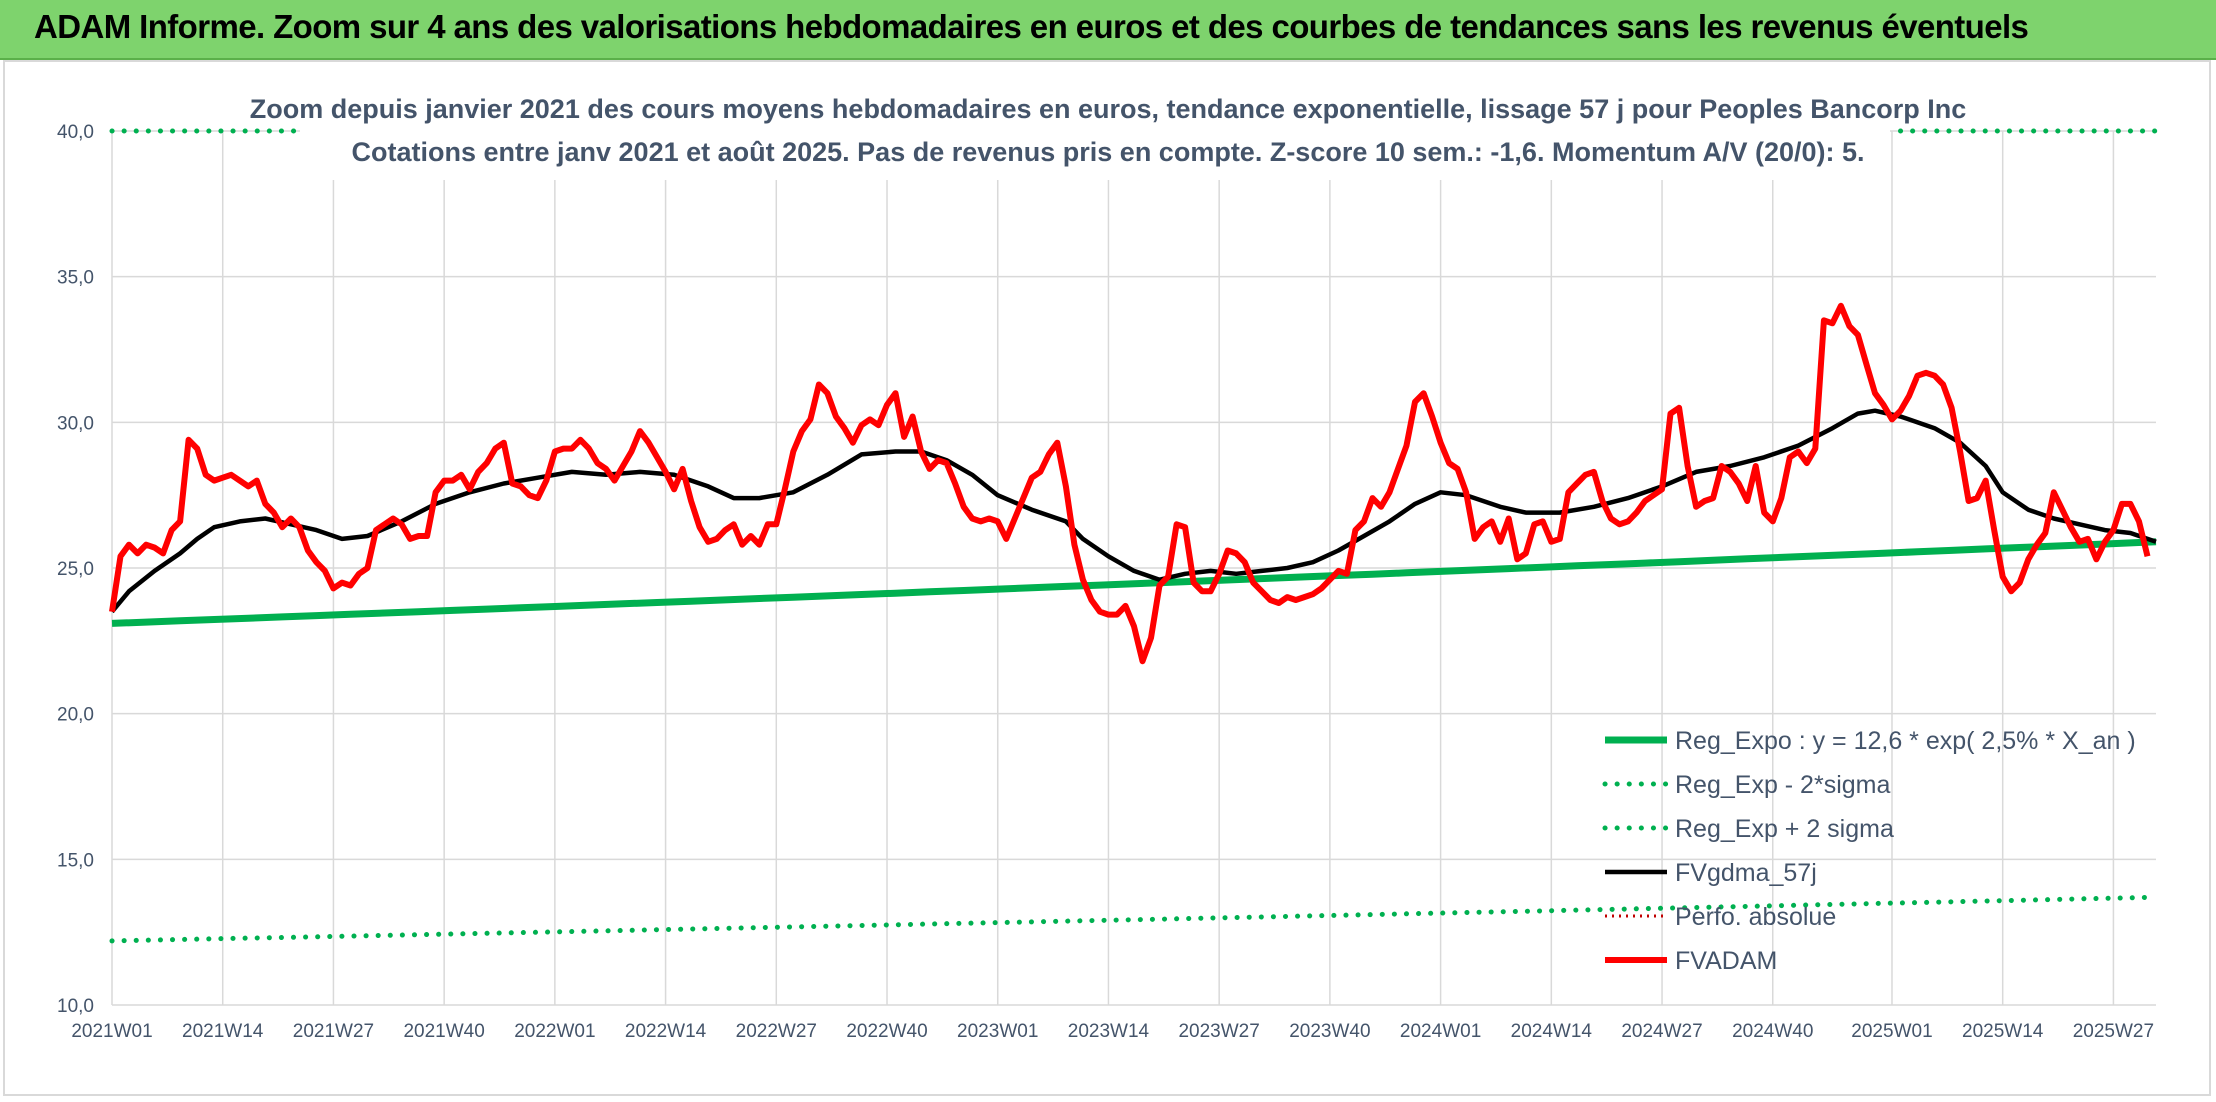 The image size is (2216, 1102). Describe the element at coordinates (2113, 1031) in the screenshot. I see `x-tick-label: 2025W27` at that location.